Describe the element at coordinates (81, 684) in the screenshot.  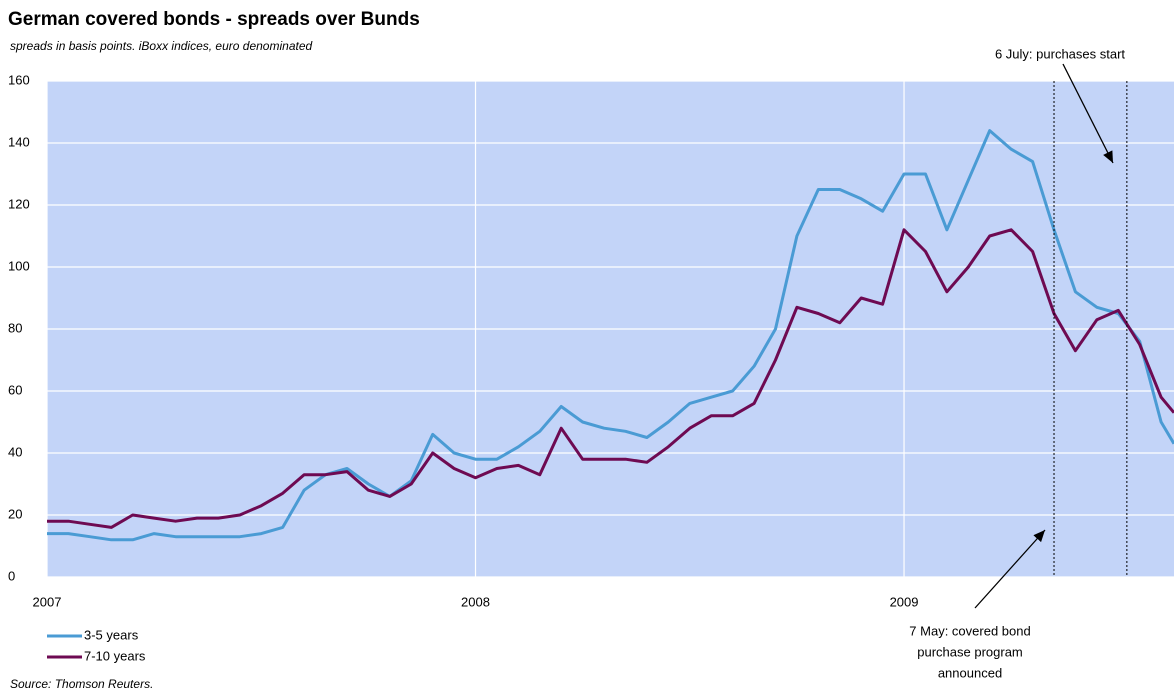
I see `source: Source: Thomson Reuters.` at that location.